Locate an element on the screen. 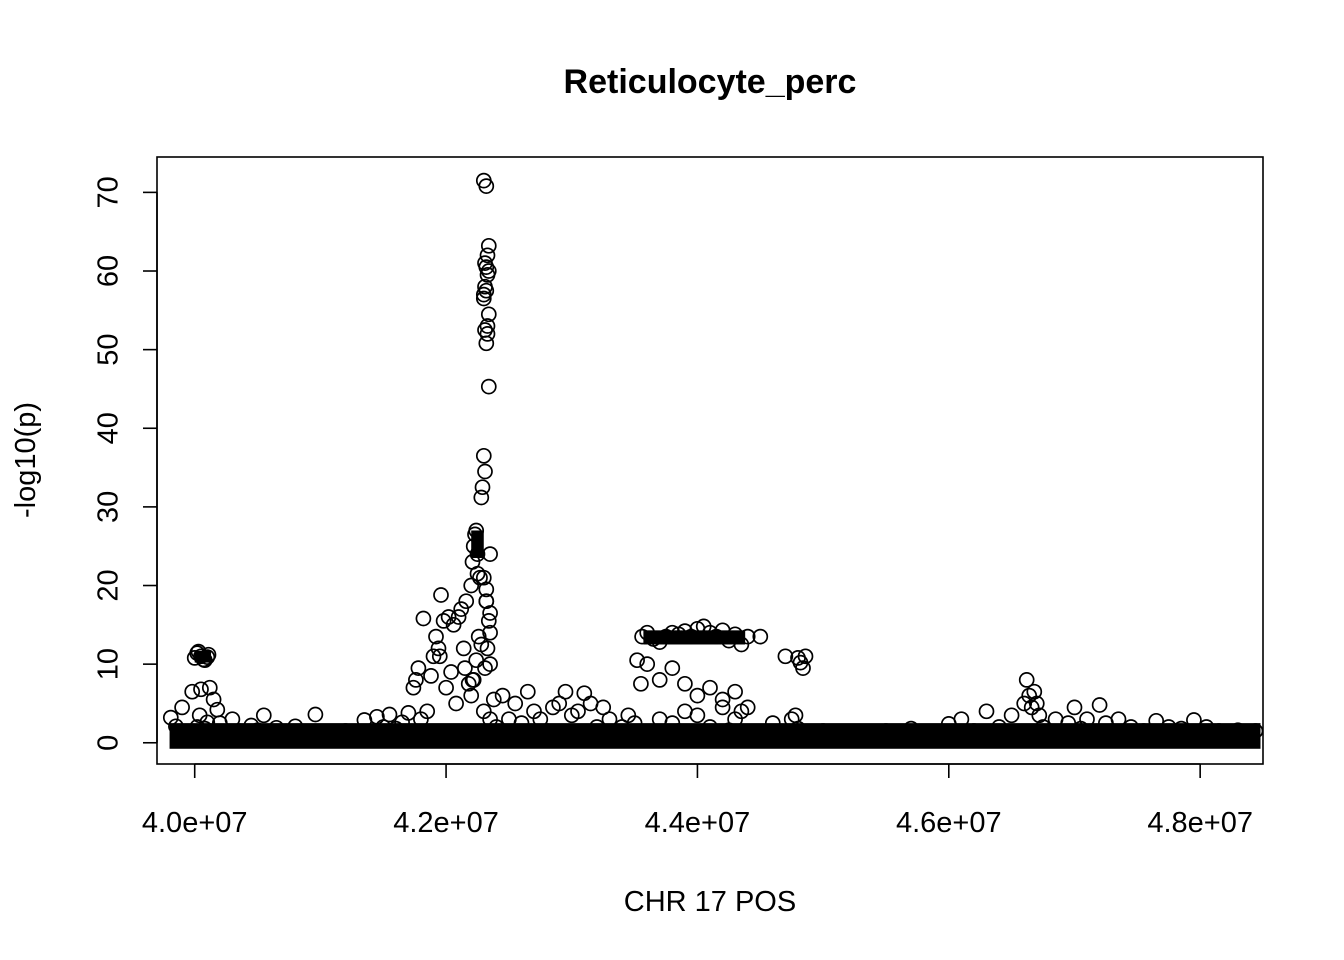 This screenshot has width=1344, height=960. x-tick-label: 4.0e+07 is located at coordinates (195, 823).